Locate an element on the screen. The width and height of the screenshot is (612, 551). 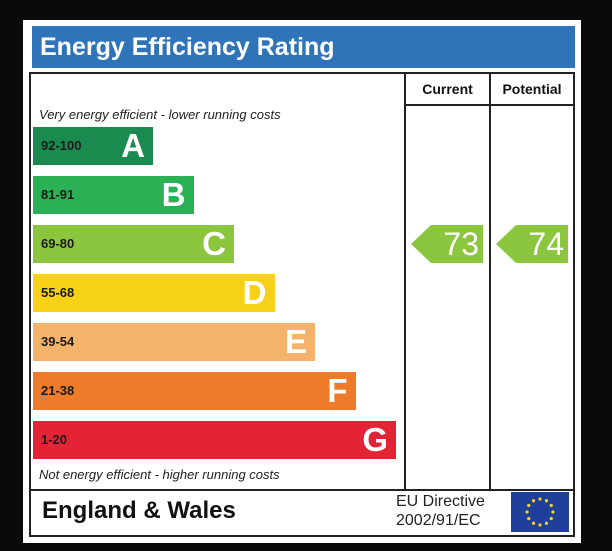
band-range-a: 92-100 is located at coordinates (61, 145).